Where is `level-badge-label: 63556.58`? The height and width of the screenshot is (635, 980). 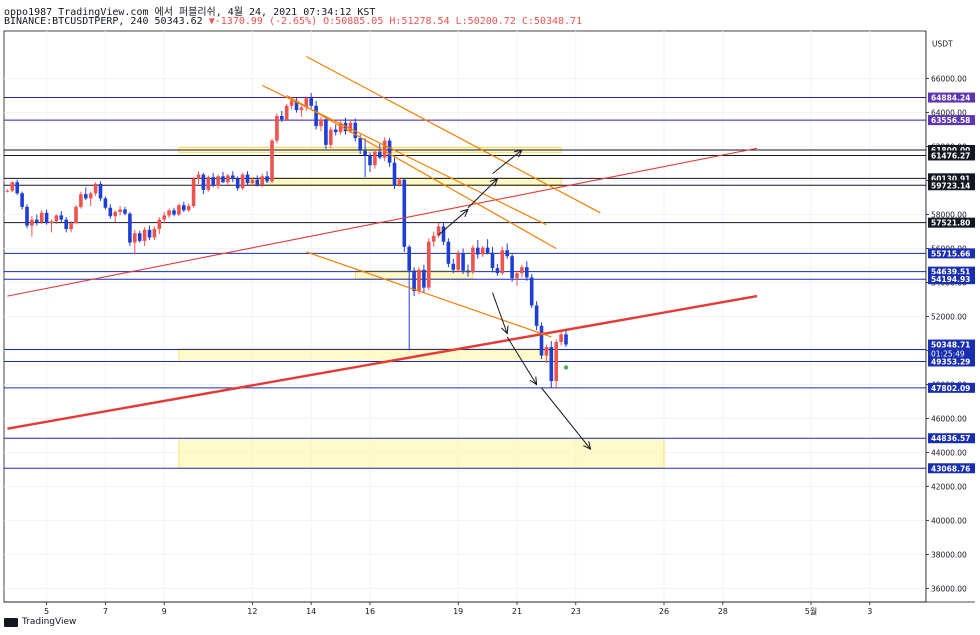 level-badge-label: 63556.58 is located at coordinates (950, 120).